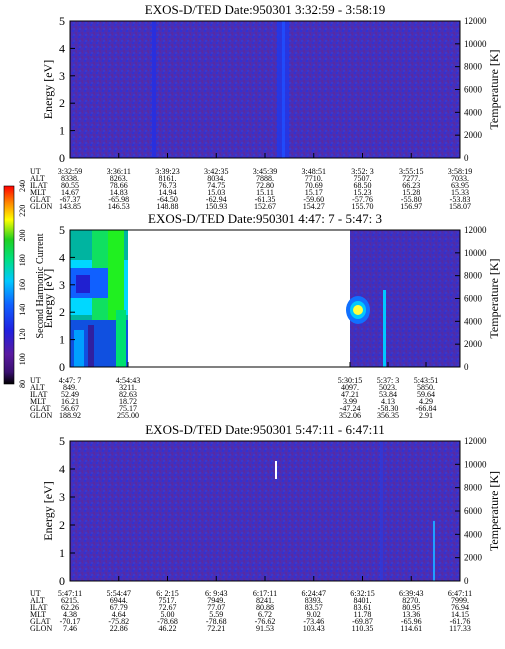  Describe the element at coordinates (70, 408) in the screenshot. I see `table-cell: 56.67` at that location.